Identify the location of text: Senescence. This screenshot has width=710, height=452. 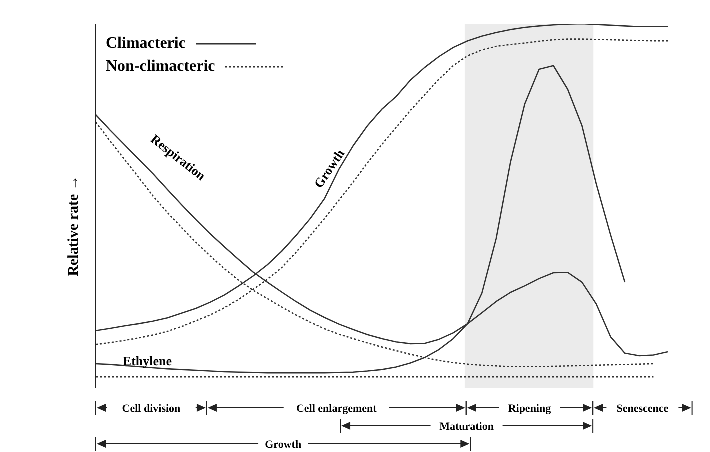
(642, 409).